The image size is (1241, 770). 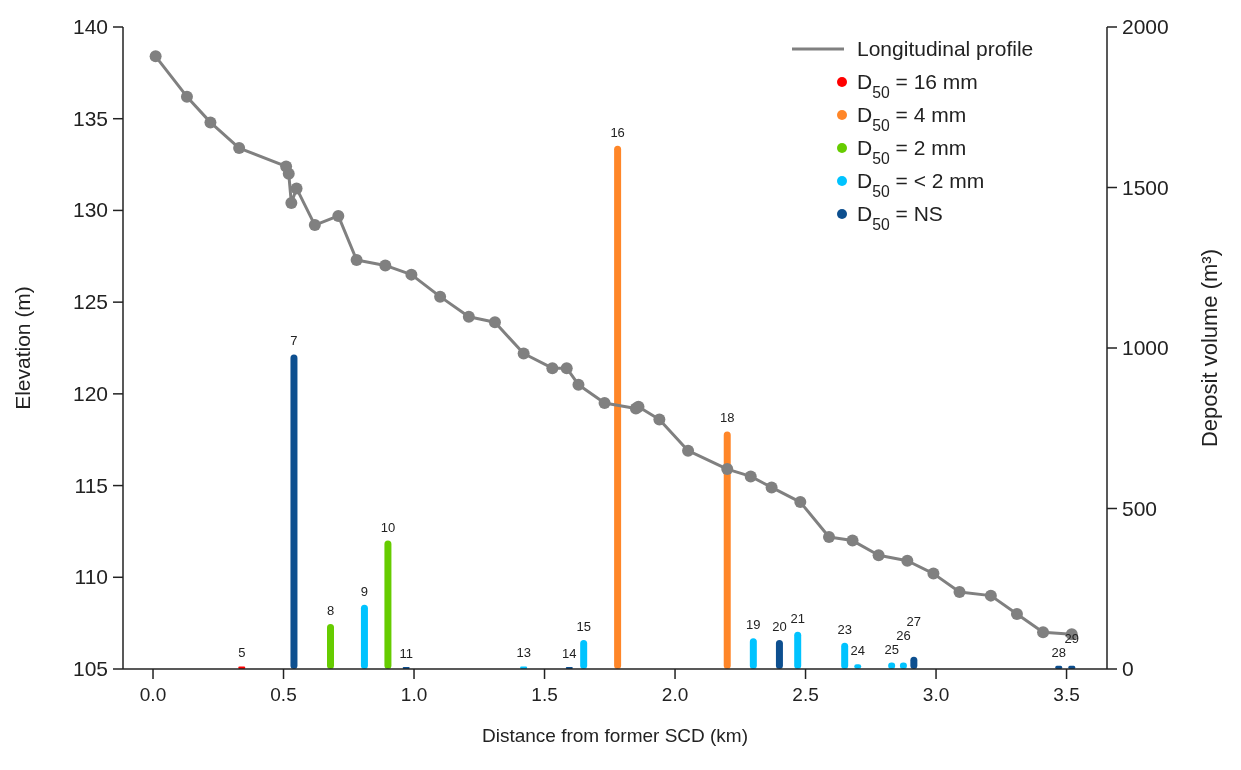 I want to click on annotation: 9, so click(x=364, y=591).